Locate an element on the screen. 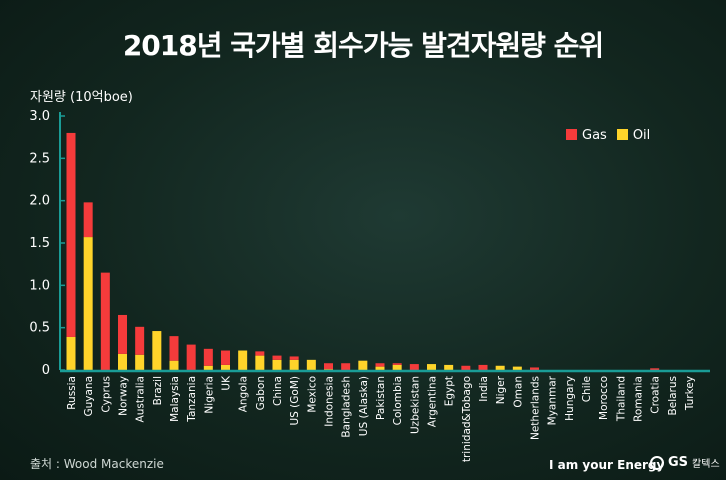 This screenshot has width=726, height=480. bar-oil-Egypt is located at coordinates (449, 367).